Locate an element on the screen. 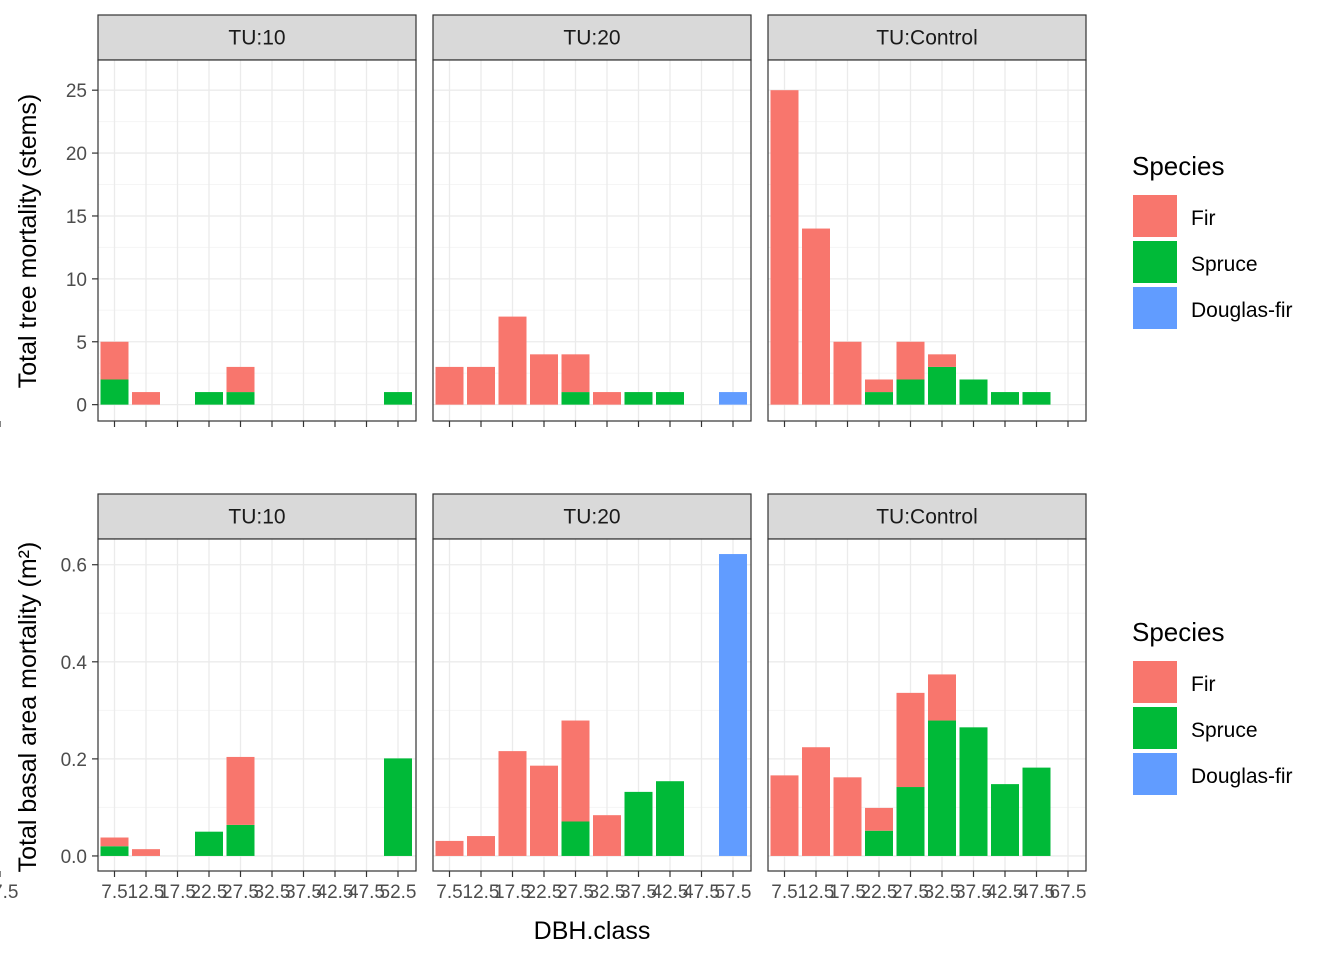 The height and width of the screenshot is (960, 1344). x-tick-label: 57.5 is located at coordinates (9, 892).